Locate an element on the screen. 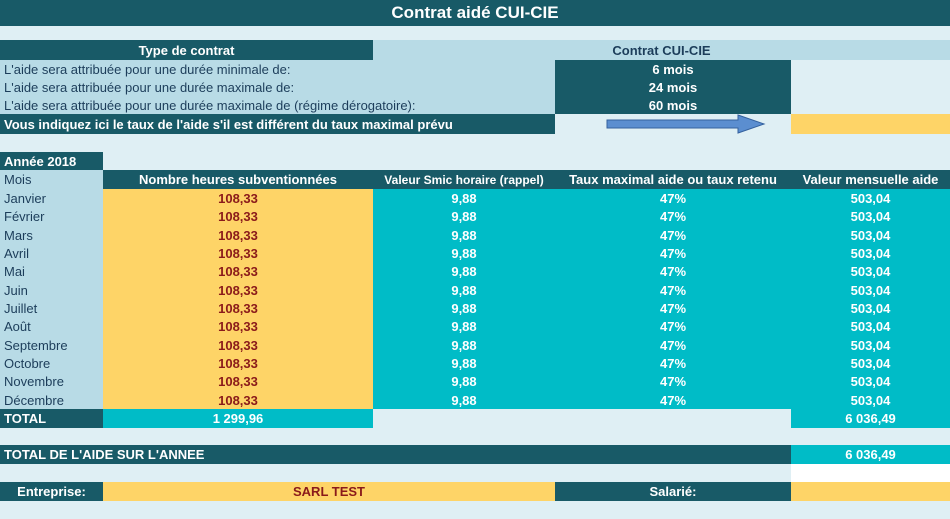 The height and width of the screenshot is (519, 950). duree-max-value: 24 mois is located at coordinates (673, 87).